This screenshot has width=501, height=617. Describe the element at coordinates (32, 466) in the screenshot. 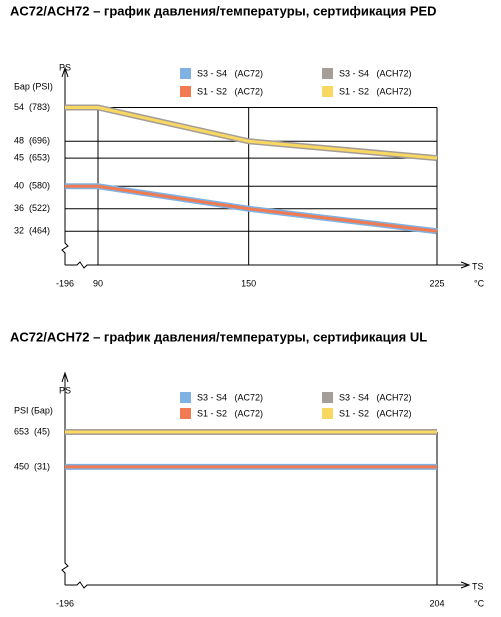

I see `y-tick-label: 450 (31)` at that location.